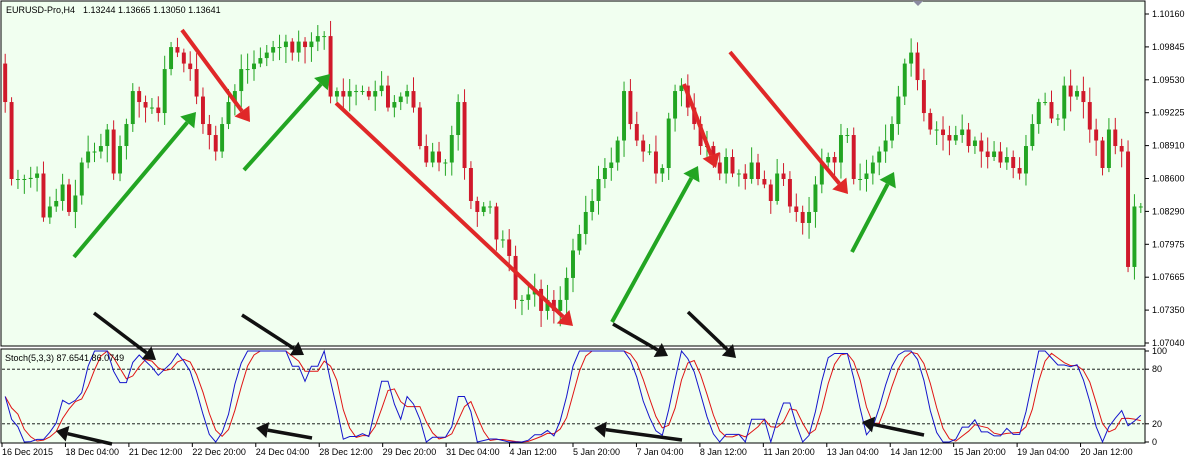 The image size is (1189, 462). I want to click on time-tick-label: 4 Jan 12:00, so click(533, 452).